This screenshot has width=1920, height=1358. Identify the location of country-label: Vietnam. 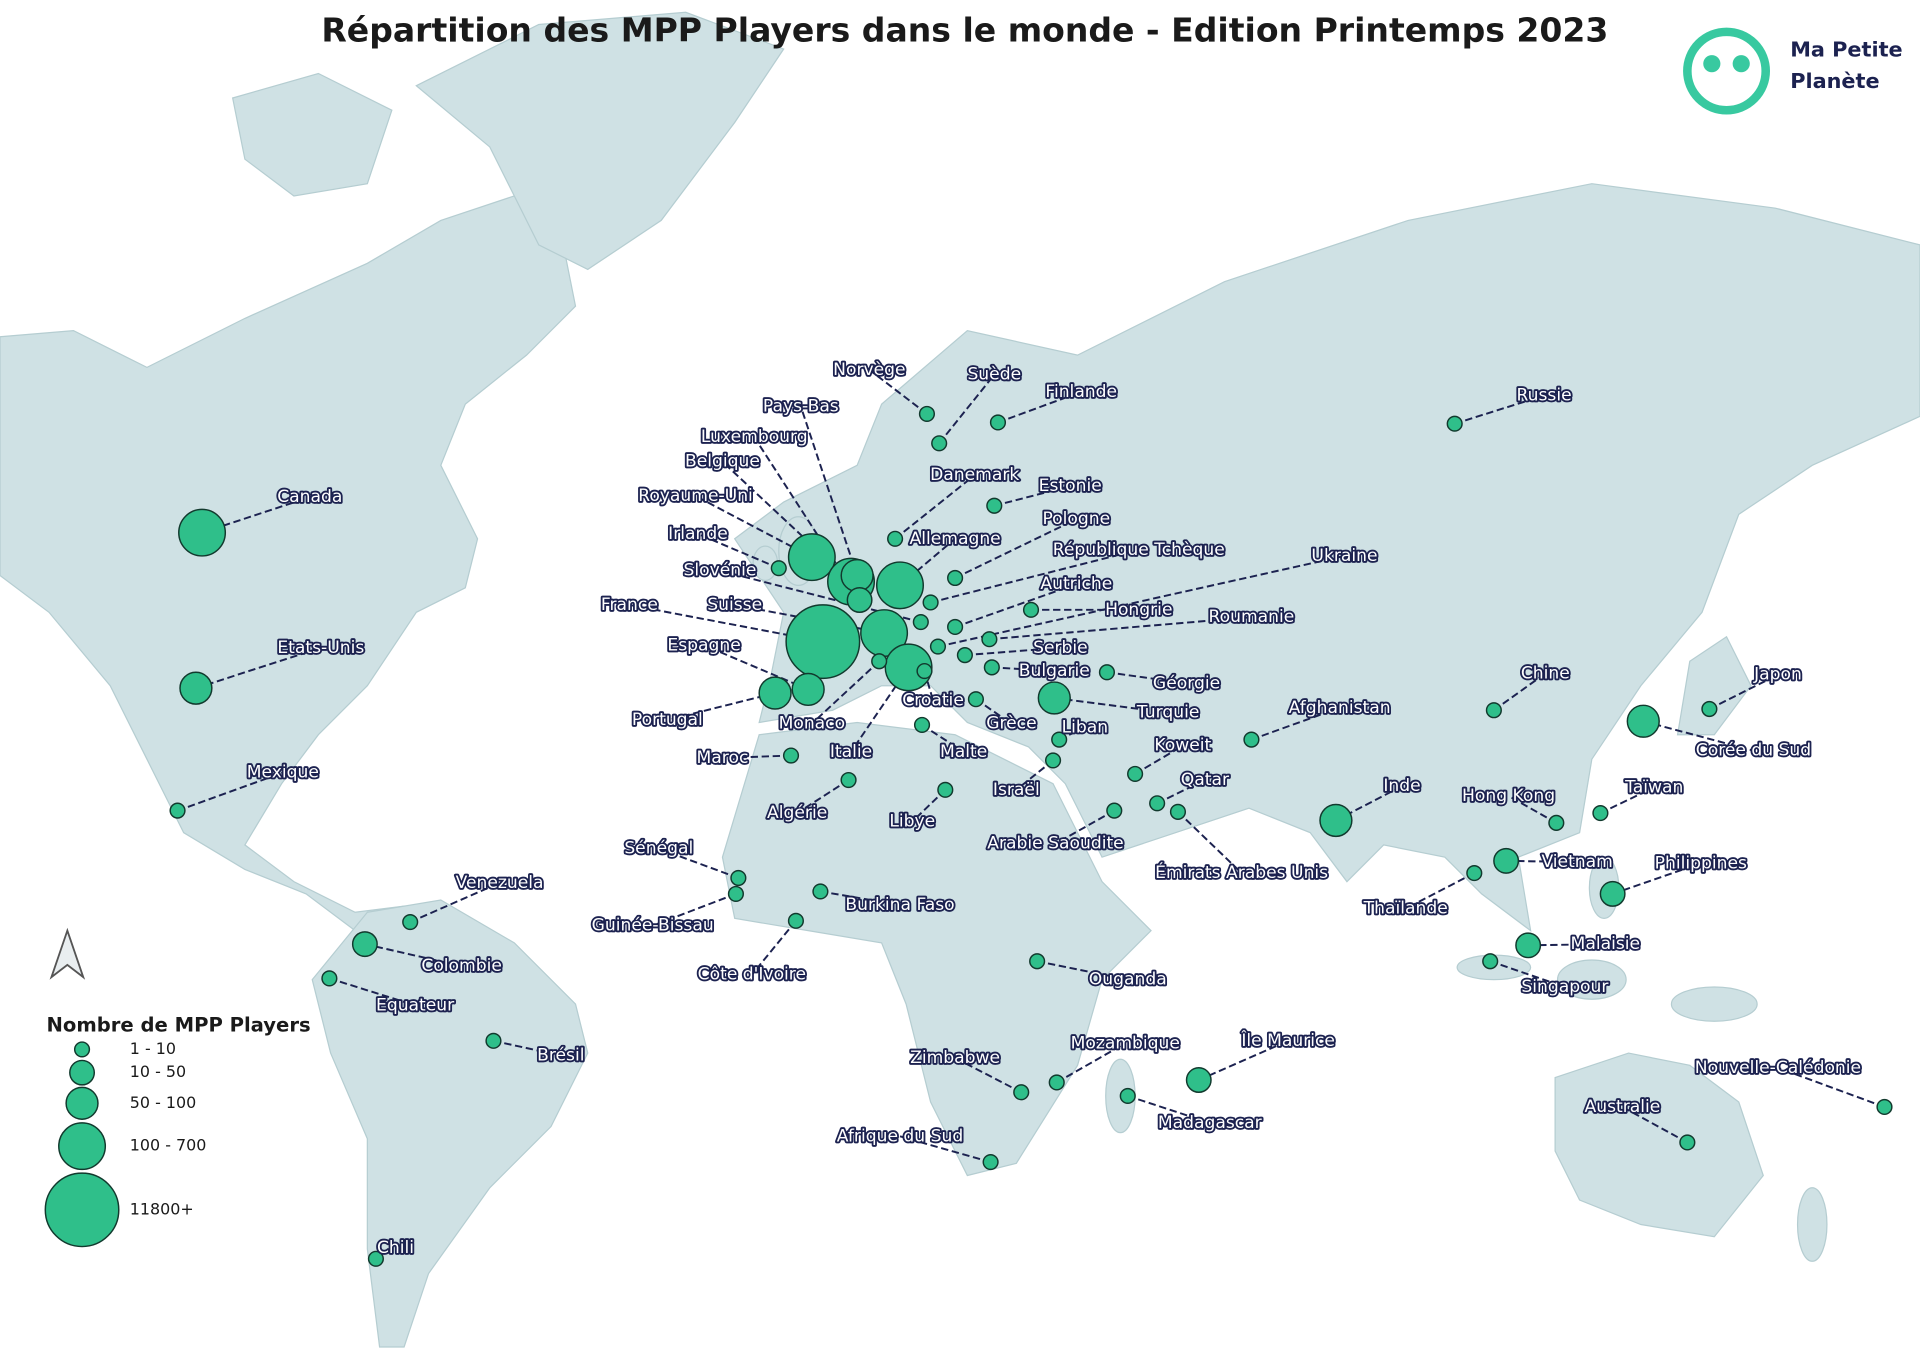
(1576, 862).